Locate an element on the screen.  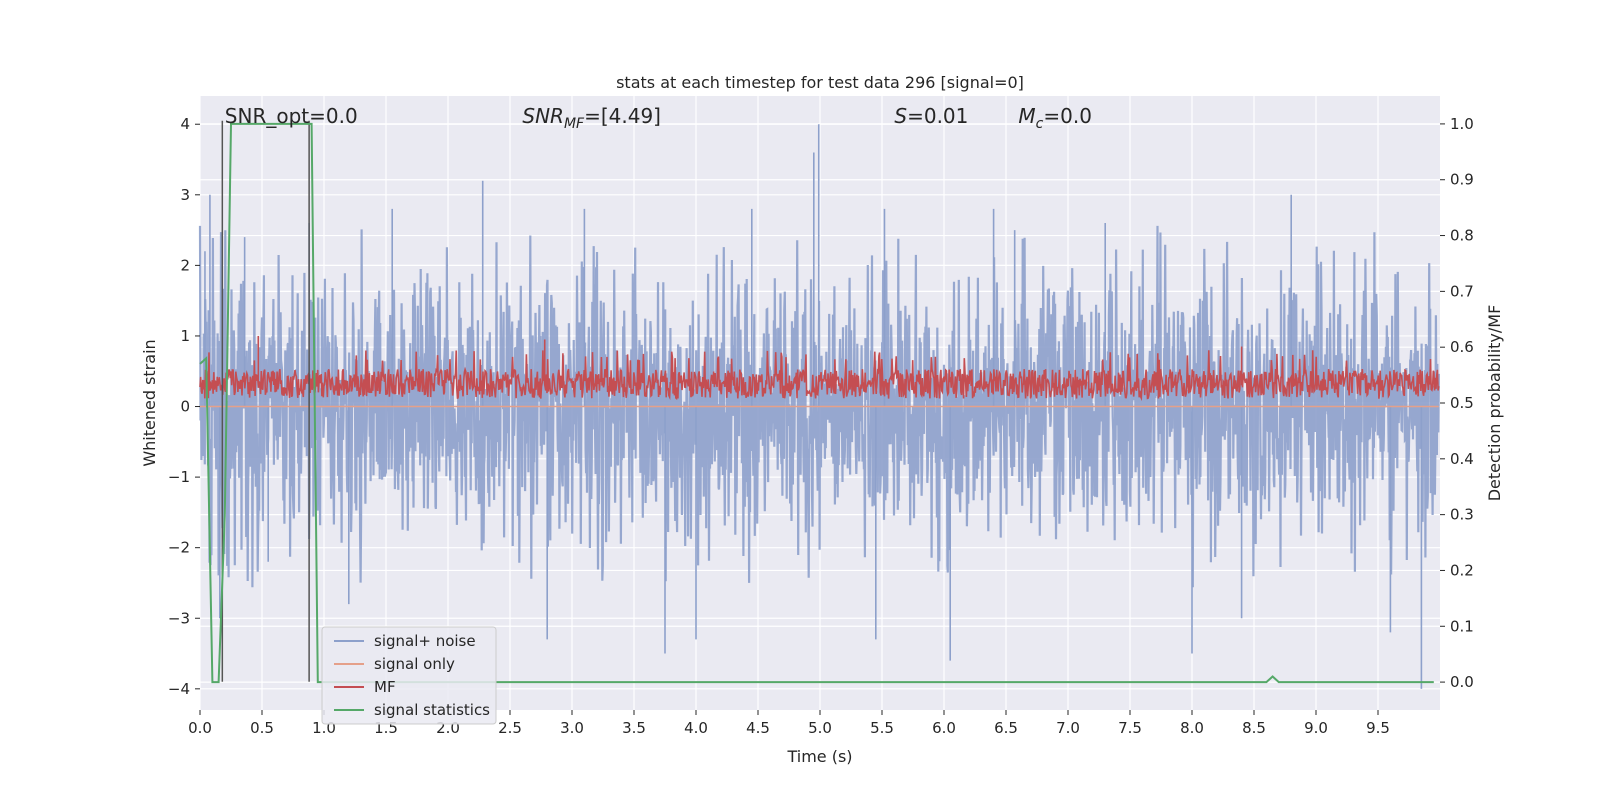
x-tick-label: 9.5 is located at coordinates (1378, 728).